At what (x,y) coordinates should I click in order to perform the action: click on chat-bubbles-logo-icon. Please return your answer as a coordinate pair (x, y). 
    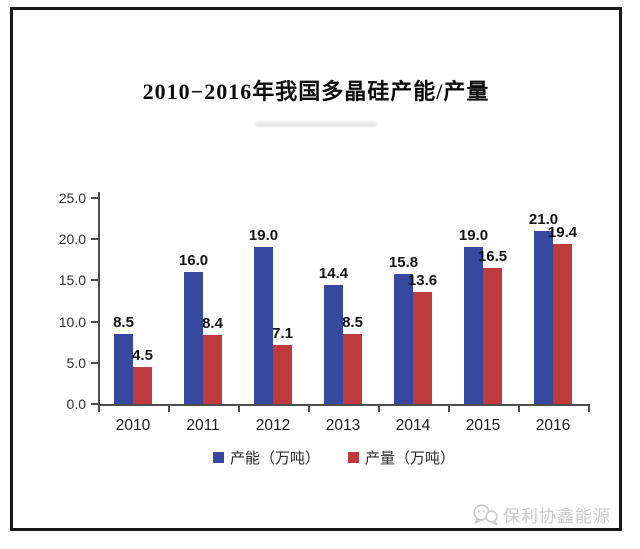
    Looking at the image, I should click on (485, 515).